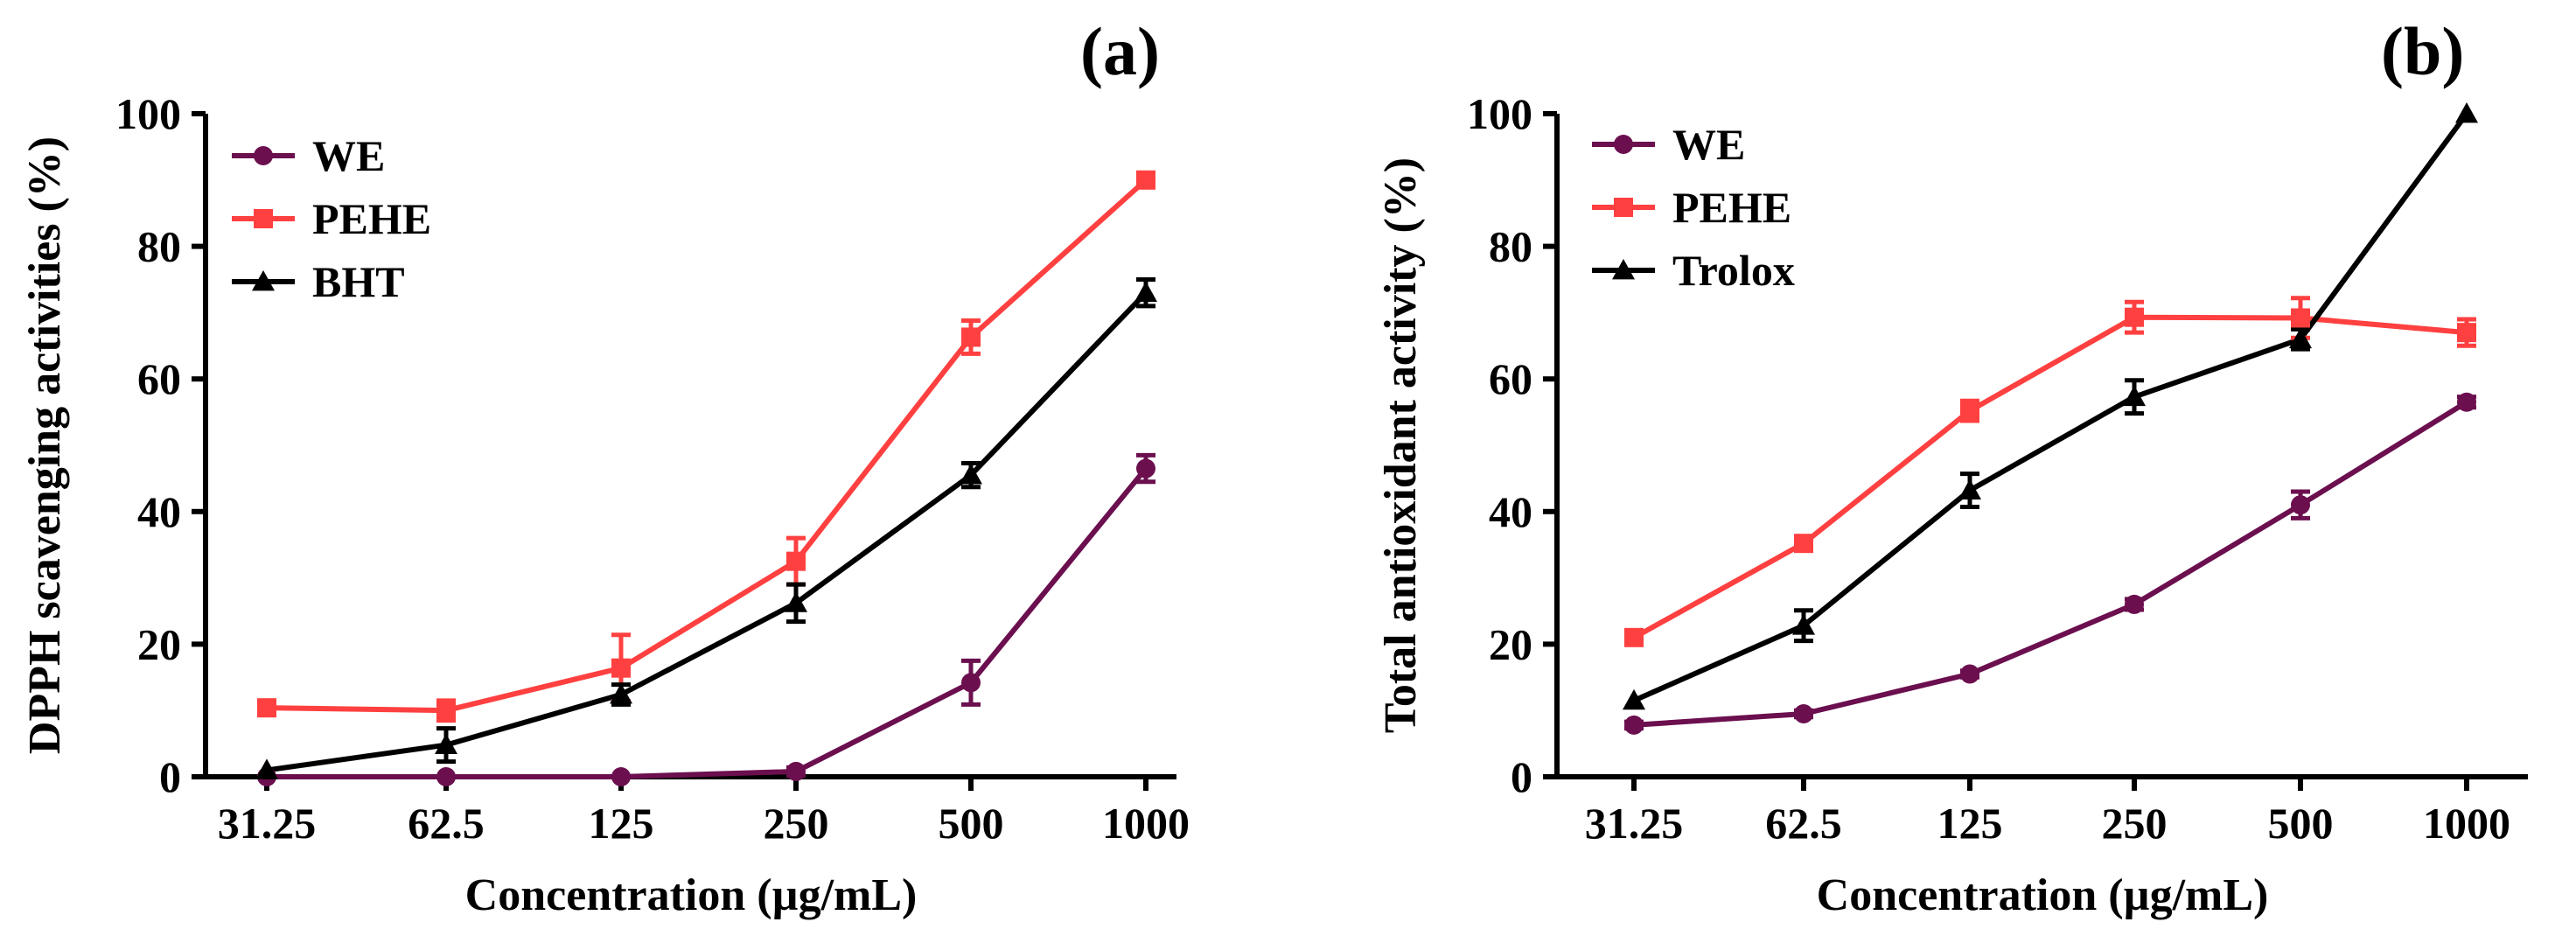 This screenshot has height=936, width=2576. What do you see at coordinates (159, 246) in the screenshot?
I see `panel-a-y-tick-label: 80` at bounding box center [159, 246].